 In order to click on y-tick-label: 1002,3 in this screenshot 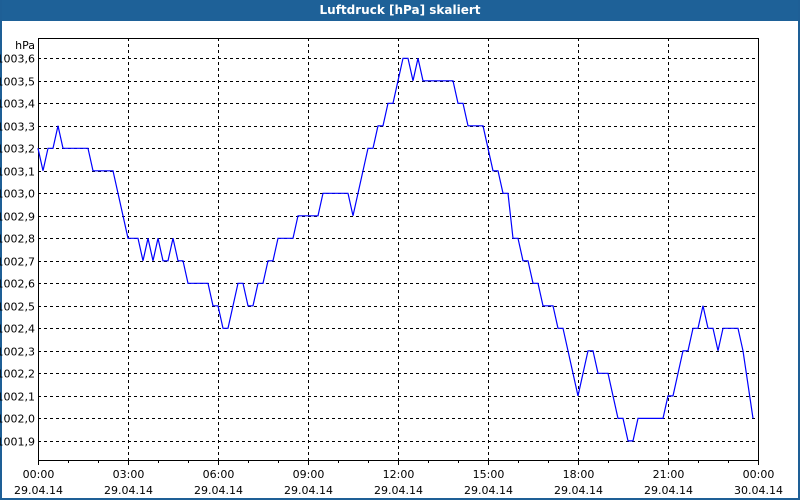, I will do `click(17, 352)`.